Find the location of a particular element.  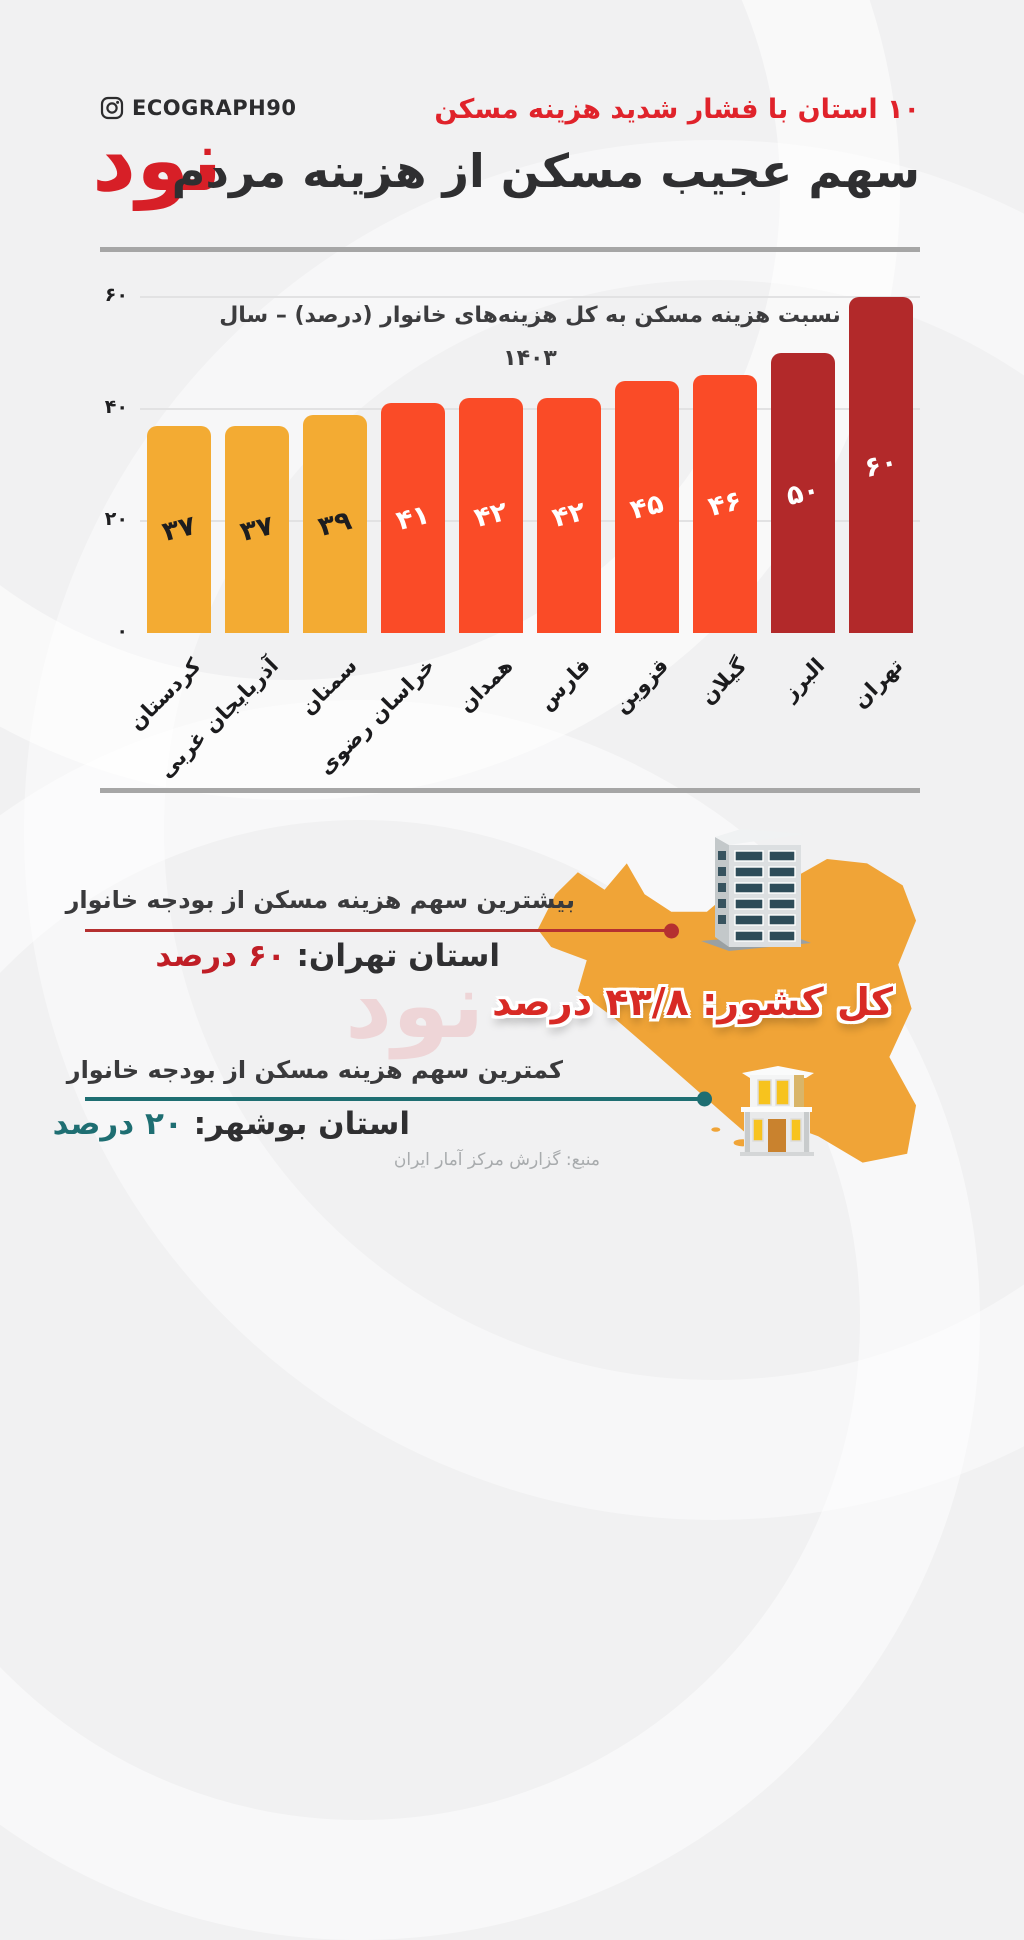

bar-3: ۴۱ is located at coordinates (413, 518).